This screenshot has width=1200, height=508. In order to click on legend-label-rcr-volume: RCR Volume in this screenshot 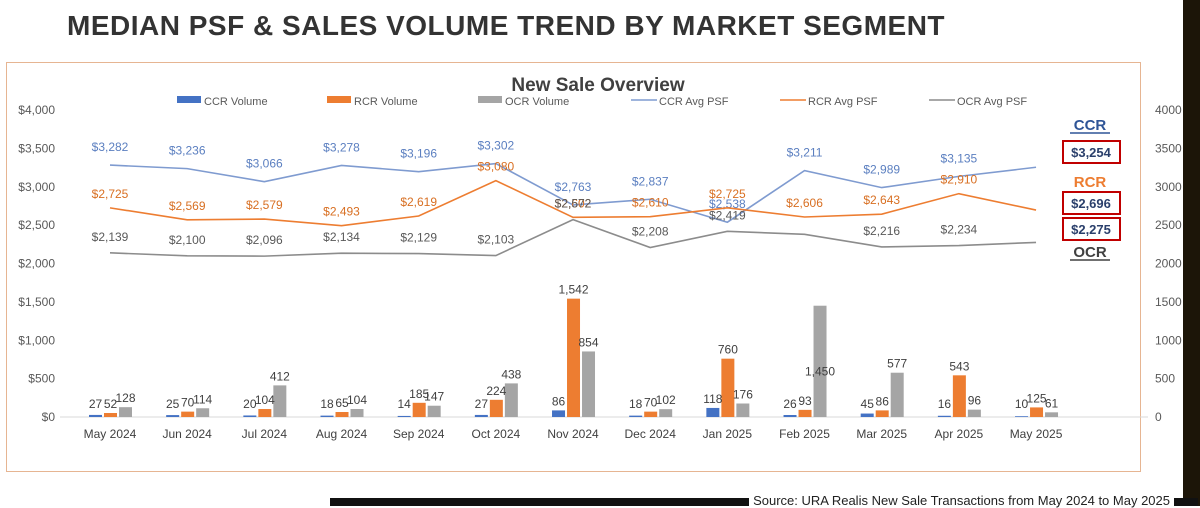, I will do `click(386, 102)`.